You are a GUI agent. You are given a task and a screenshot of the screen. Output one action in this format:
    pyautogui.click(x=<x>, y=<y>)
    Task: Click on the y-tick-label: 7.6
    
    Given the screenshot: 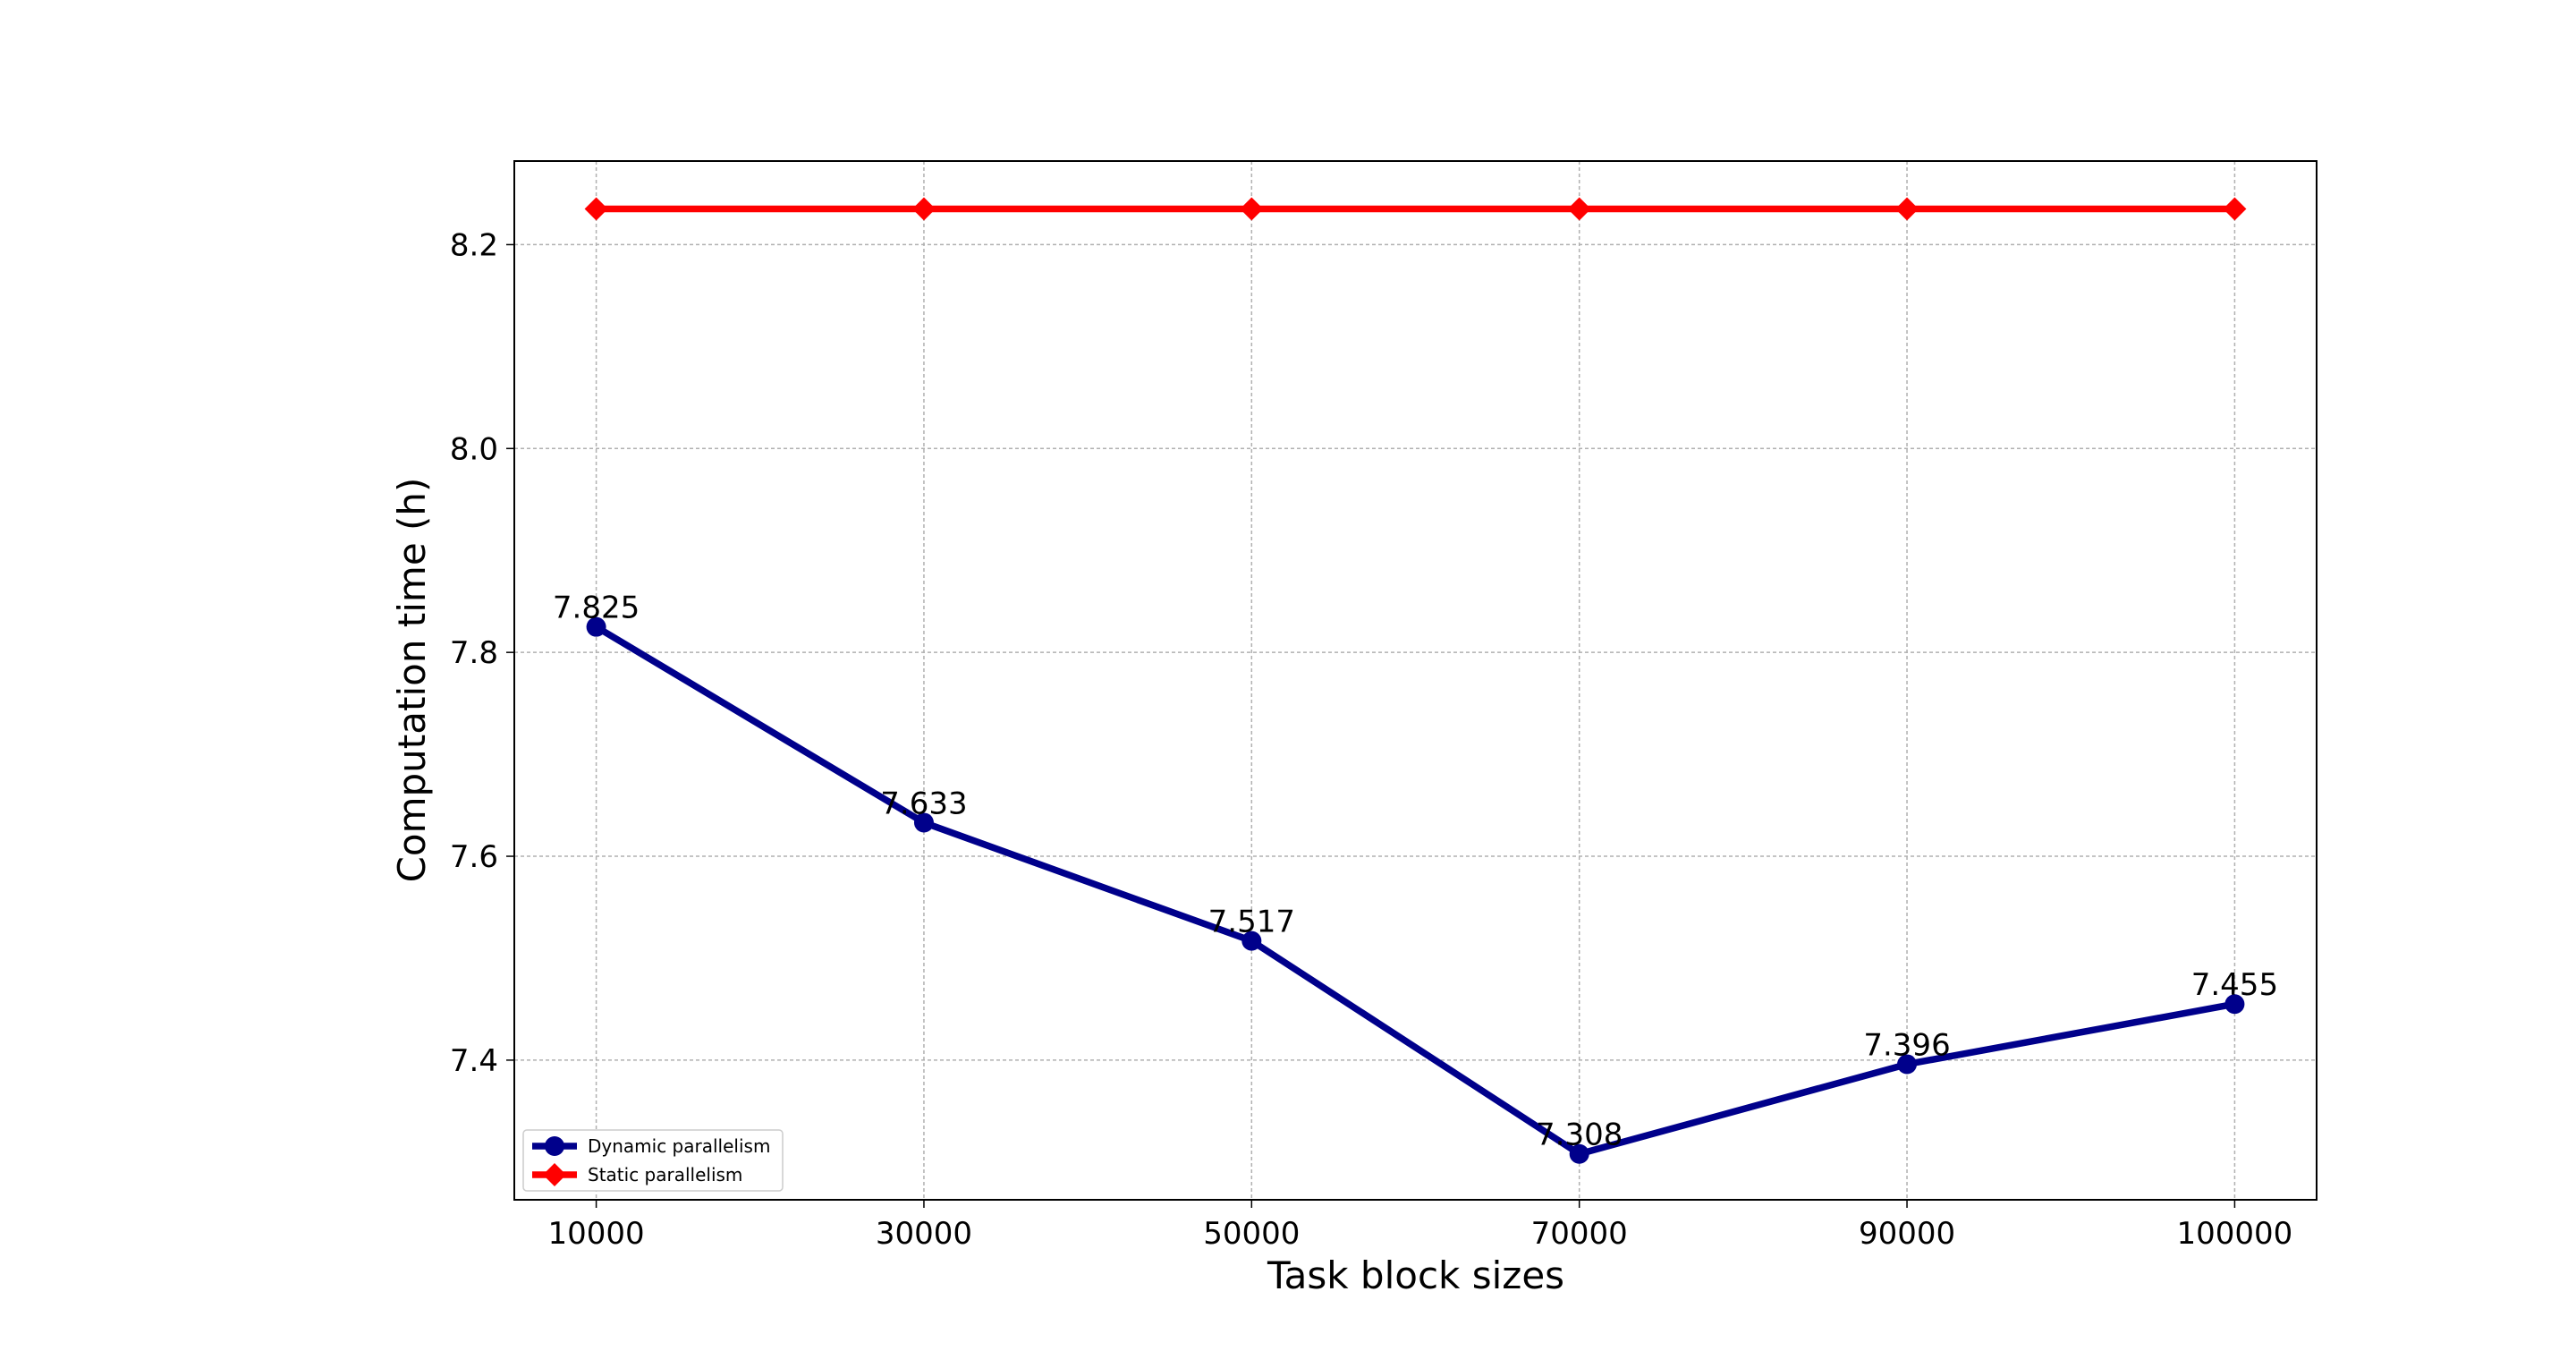 What is the action you would take?
    pyautogui.click(x=474, y=857)
    